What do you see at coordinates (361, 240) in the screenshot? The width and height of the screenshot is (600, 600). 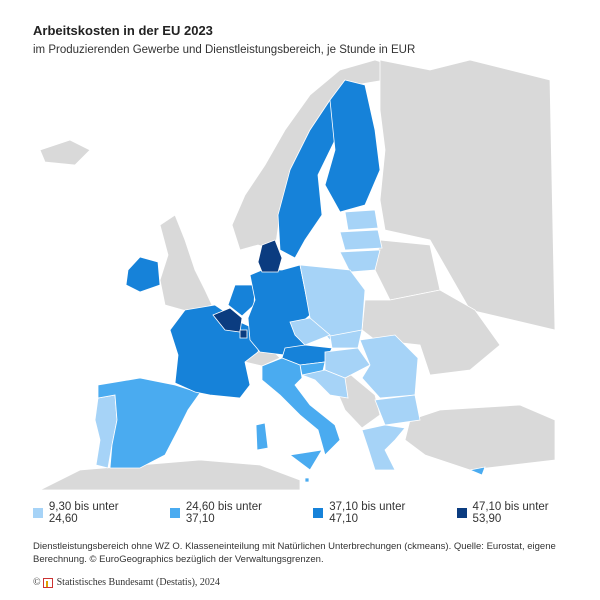 I see `country-lv` at bounding box center [361, 240].